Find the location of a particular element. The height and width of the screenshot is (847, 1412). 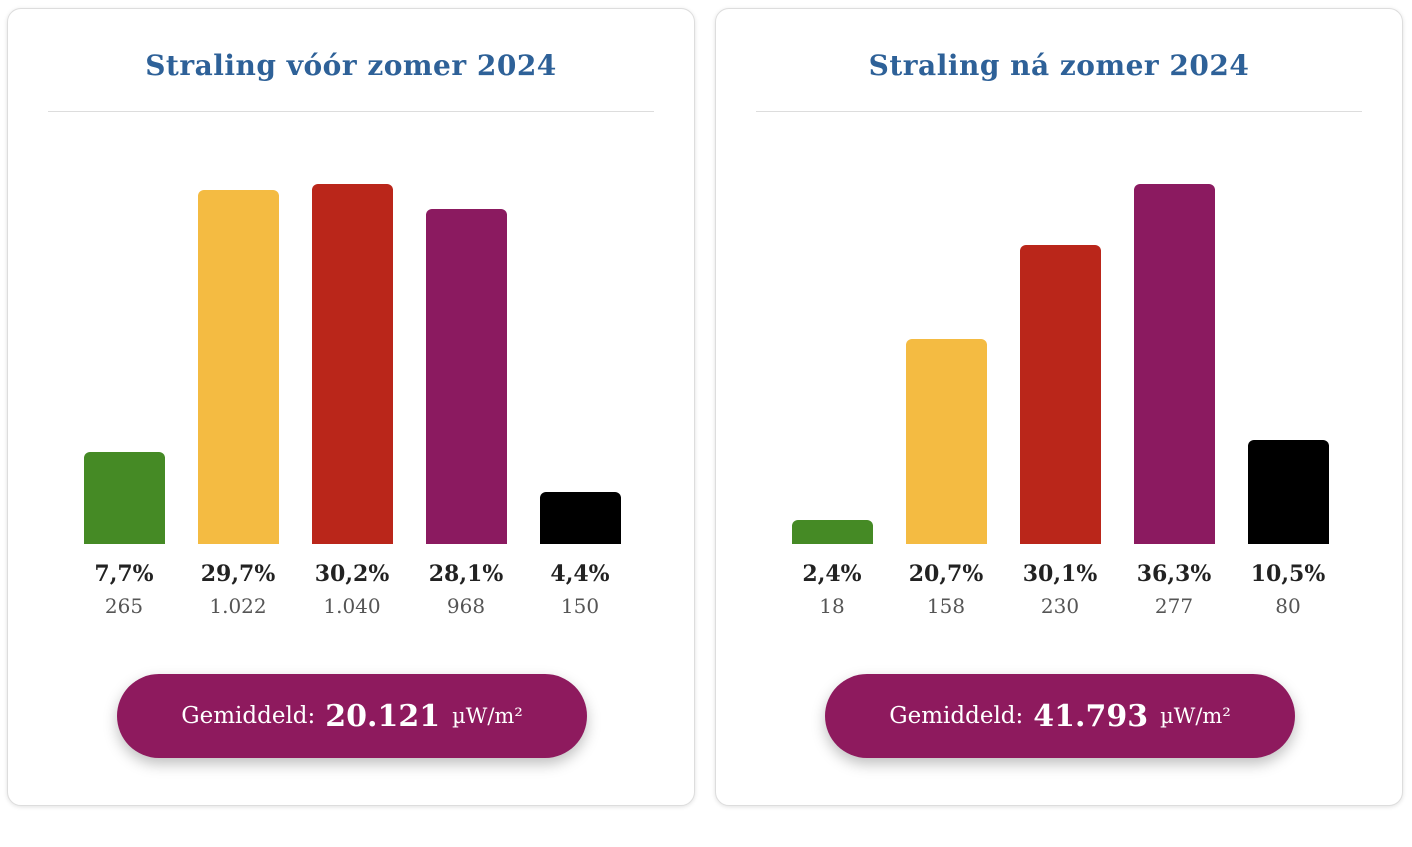

percent-label: 4,4% is located at coordinates (580, 574).